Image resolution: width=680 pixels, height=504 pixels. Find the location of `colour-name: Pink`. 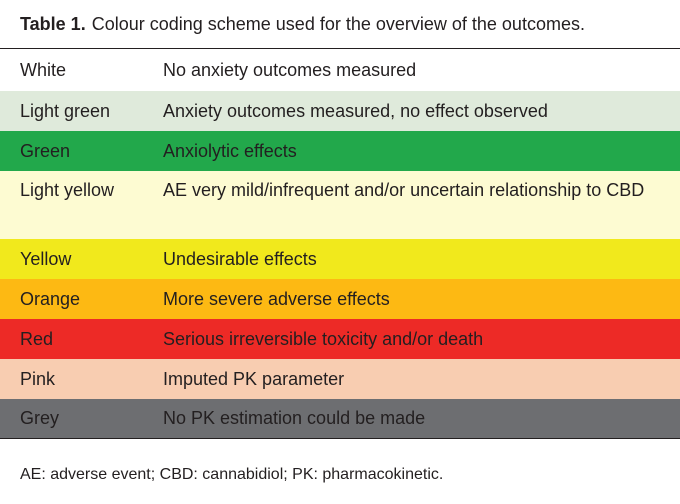

colour-name: Pink is located at coordinates (38, 378).